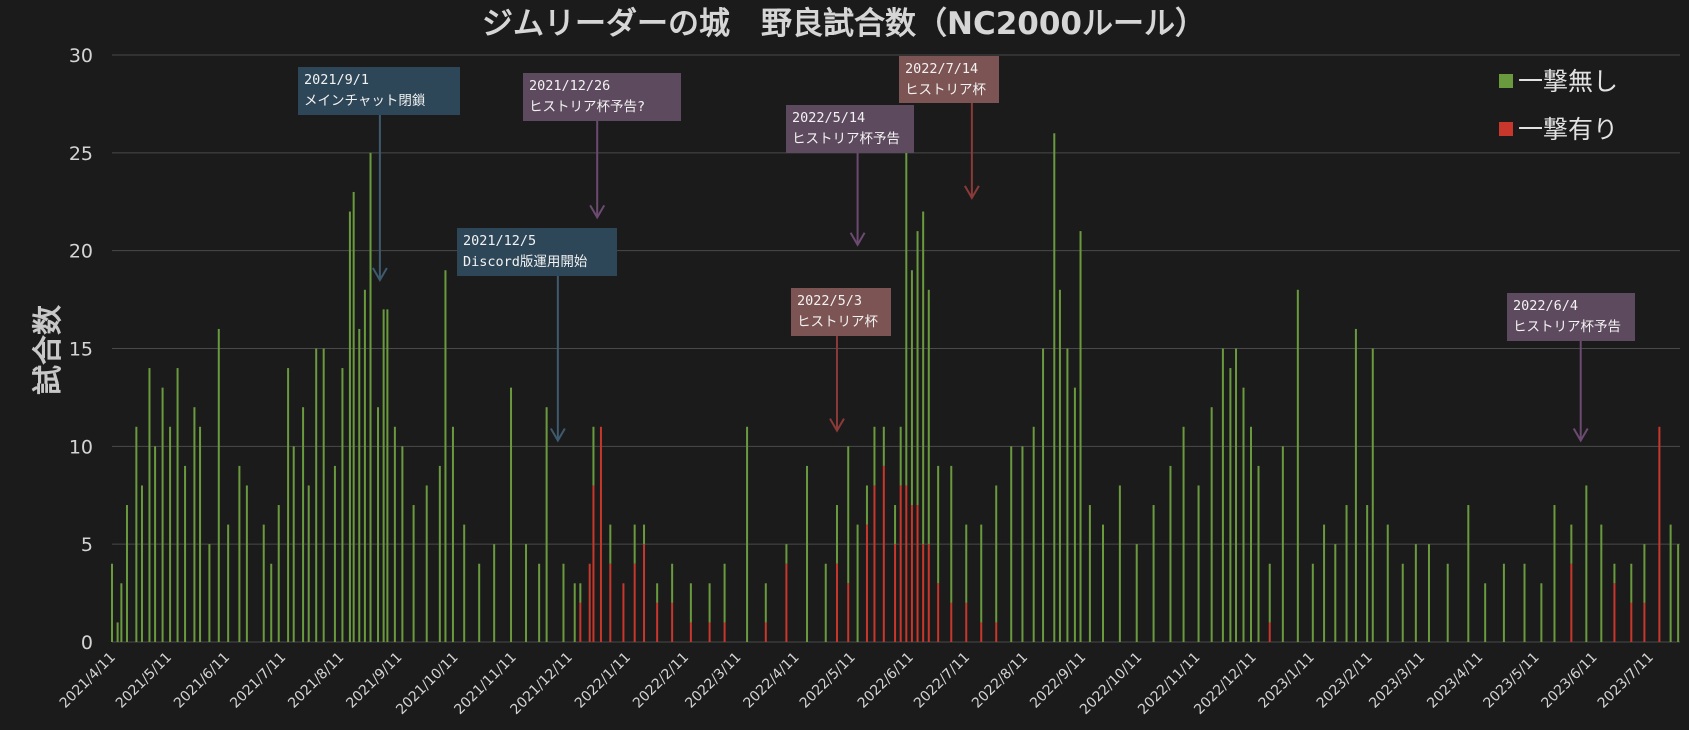 This screenshot has height=730, width=1689. Describe the element at coordinates (1058, 681) in the screenshot. I see `x-tick-label: 2022/9/11` at that location.